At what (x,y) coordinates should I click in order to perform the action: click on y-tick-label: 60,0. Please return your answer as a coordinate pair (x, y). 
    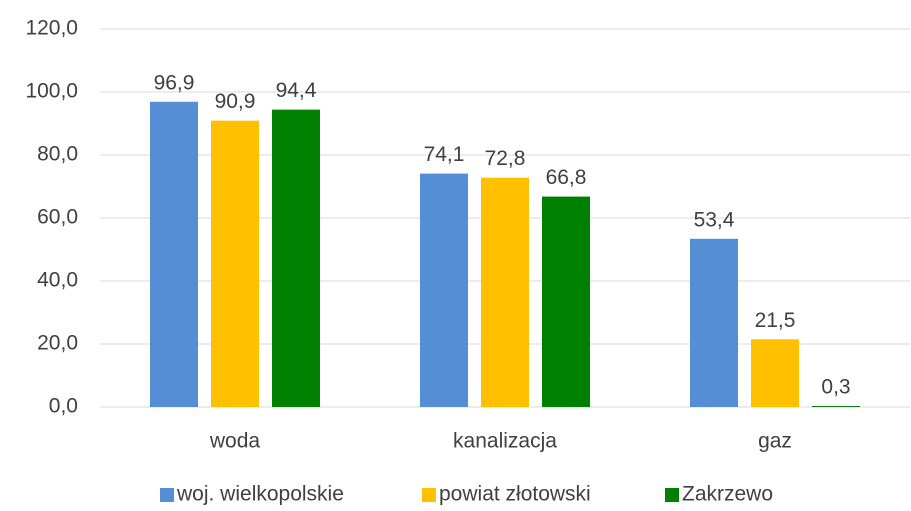
    Looking at the image, I should click on (57, 217).